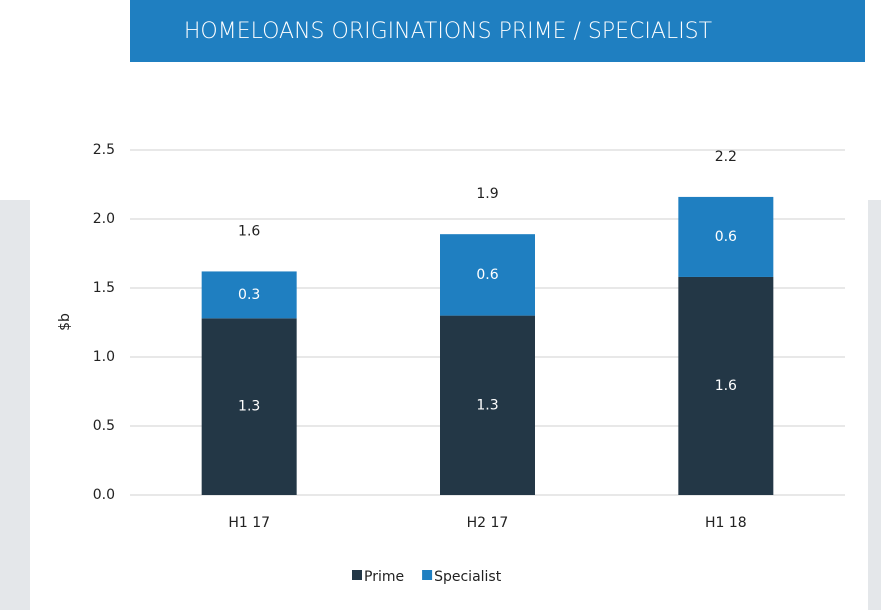 The image size is (881, 614). What do you see at coordinates (726, 157) in the screenshot?
I see `total-label: 2.2` at bounding box center [726, 157].